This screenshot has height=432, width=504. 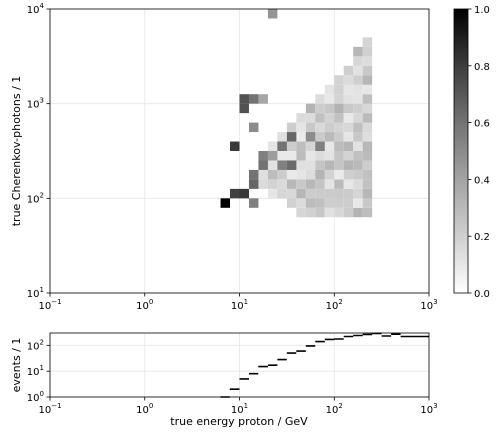 I want to click on colorbar-tick-label: 0.8, so click(x=482, y=67).